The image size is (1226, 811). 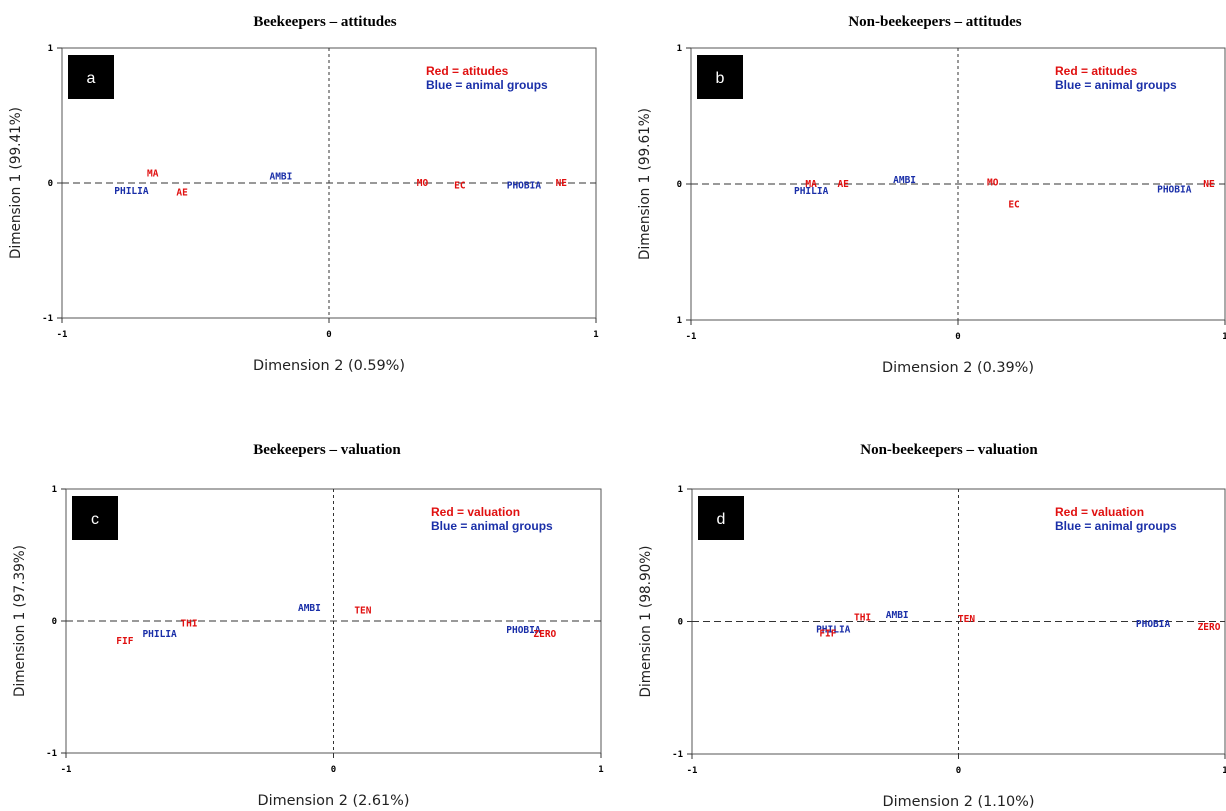 I want to click on panel-badge-label: a, so click(x=91, y=78).